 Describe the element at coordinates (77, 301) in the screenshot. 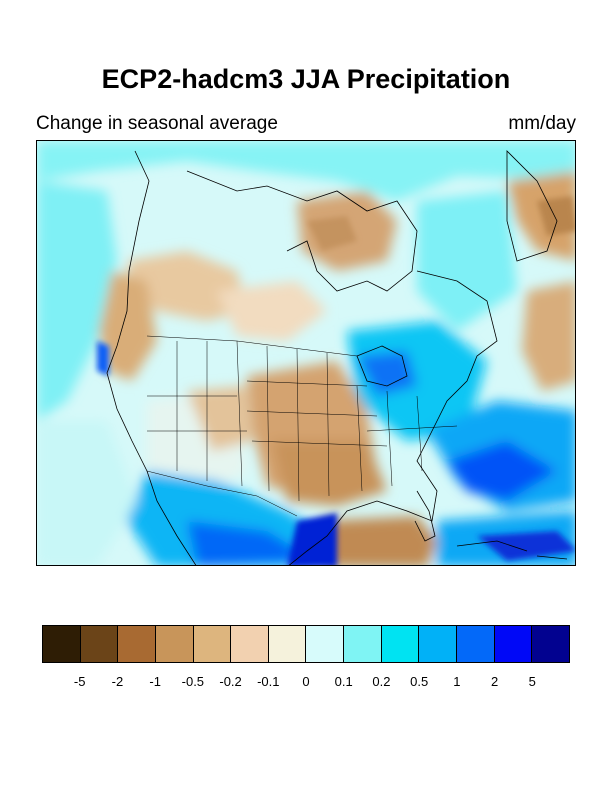

I see `pacific-positive` at that location.